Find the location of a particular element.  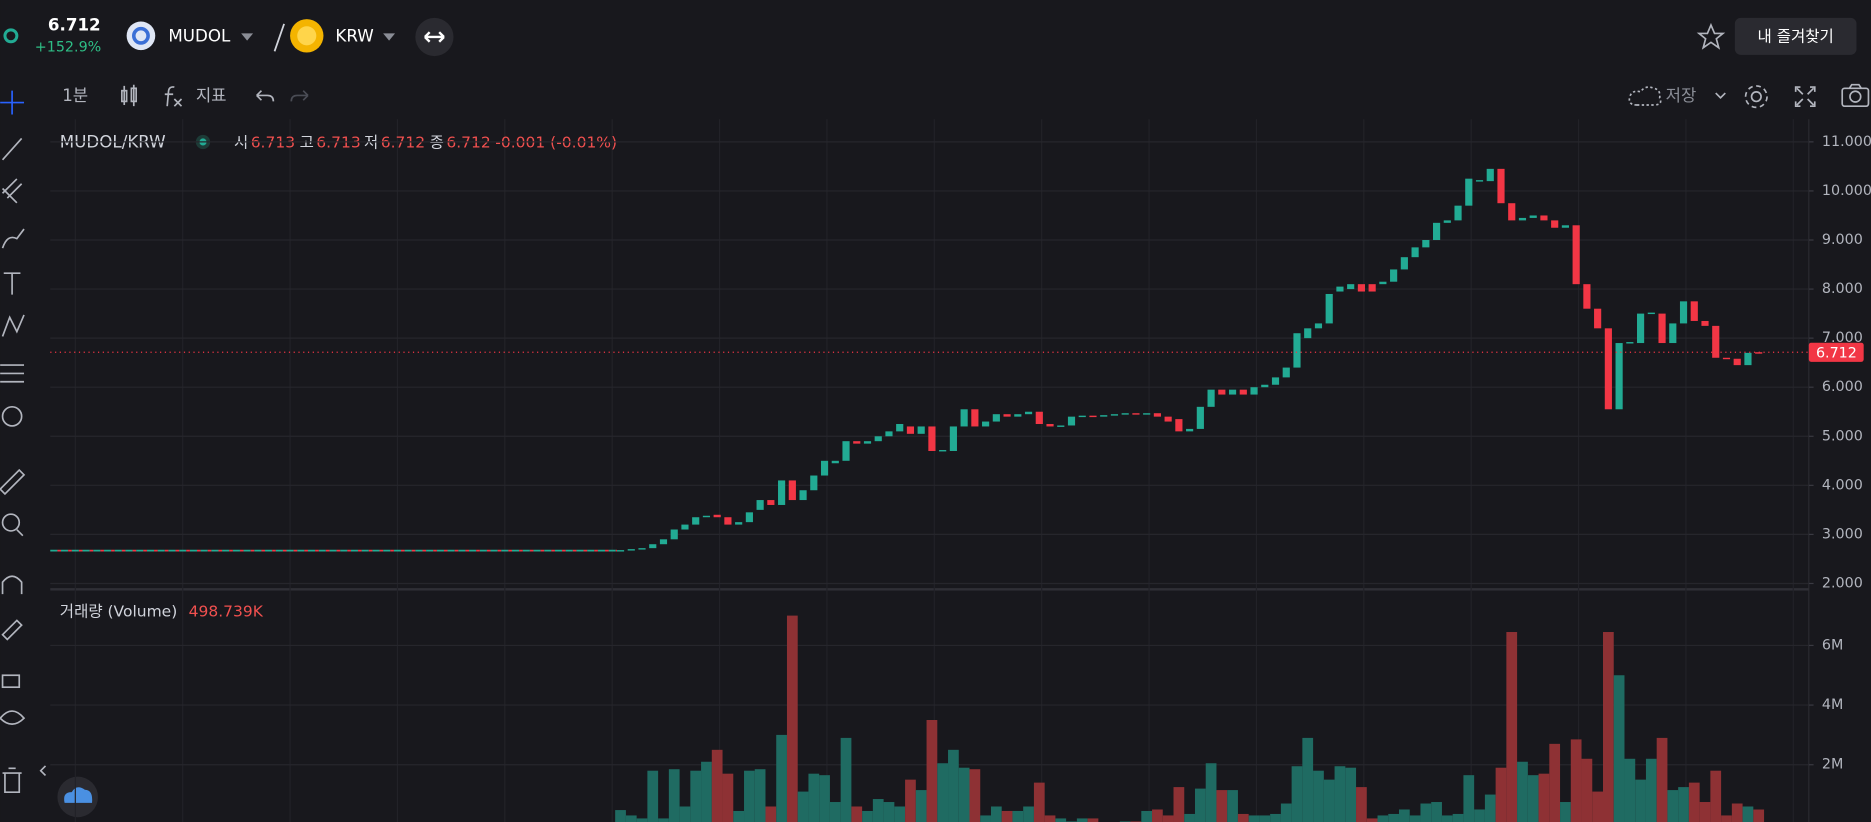

redo-button is located at coordinates (299, 96).